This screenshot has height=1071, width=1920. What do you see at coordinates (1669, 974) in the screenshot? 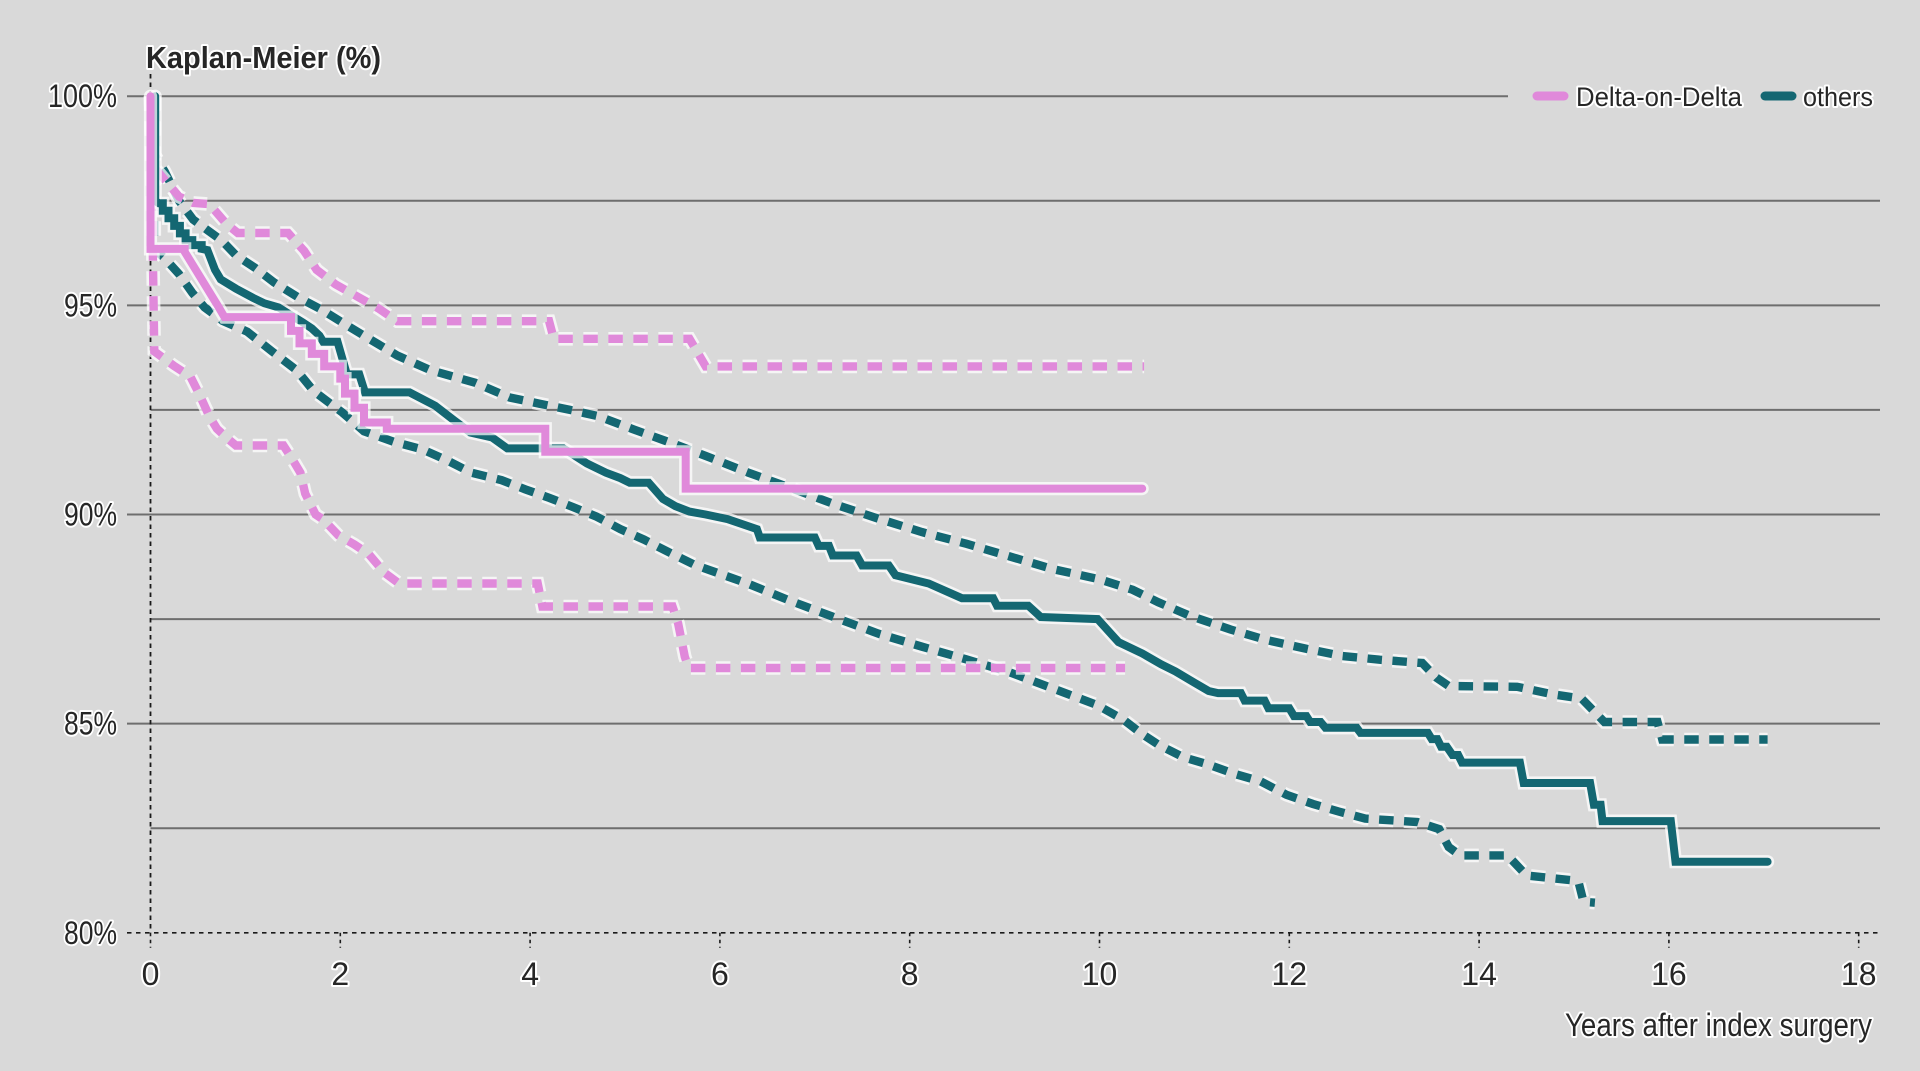
I see `svg-text: 16` at bounding box center [1669, 974].